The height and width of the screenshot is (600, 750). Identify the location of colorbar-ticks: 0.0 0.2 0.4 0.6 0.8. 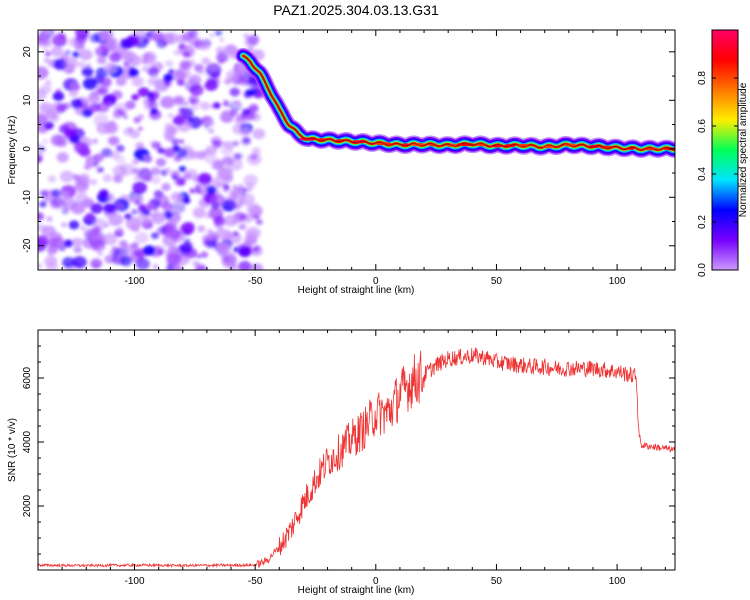
(717, 174).